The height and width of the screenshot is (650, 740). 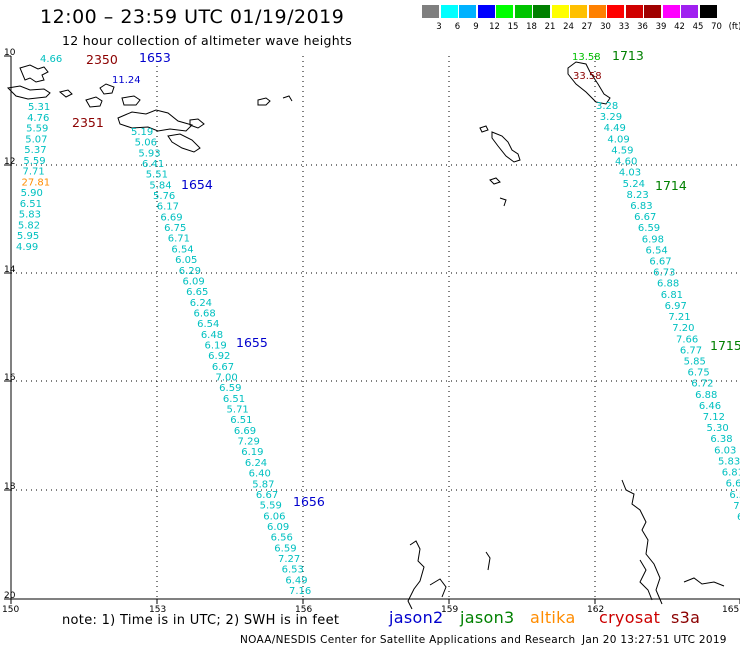 I want to click on color-bar-label: 3, so click(x=439, y=27).